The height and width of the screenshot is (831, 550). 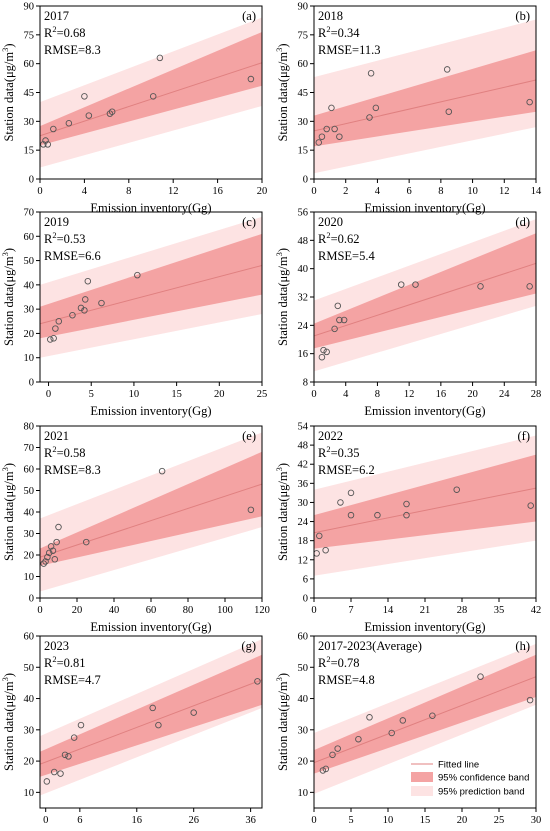 I want to click on x-tick-label: 28, so click(x=536, y=394).